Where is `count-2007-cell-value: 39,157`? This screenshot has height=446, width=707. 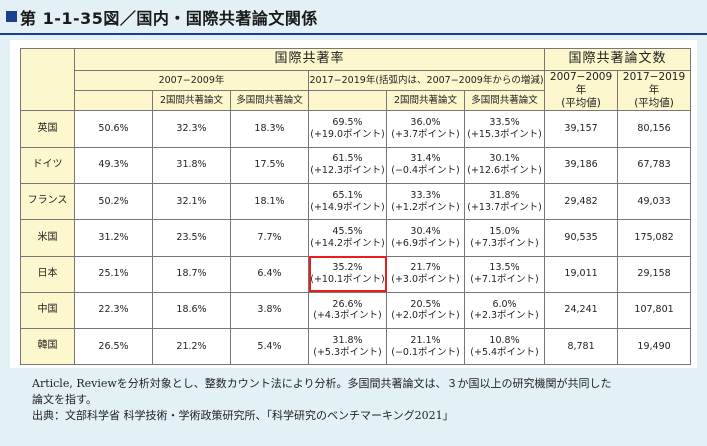
count-2007-cell-value: 39,157 is located at coordinates (581, 129).